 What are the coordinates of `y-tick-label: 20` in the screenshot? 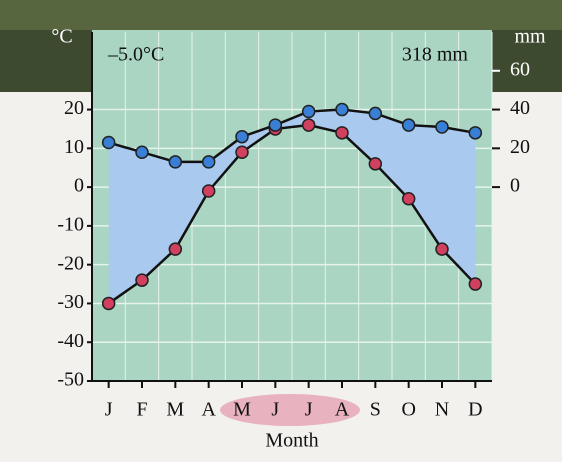 It's located at (74, 108).